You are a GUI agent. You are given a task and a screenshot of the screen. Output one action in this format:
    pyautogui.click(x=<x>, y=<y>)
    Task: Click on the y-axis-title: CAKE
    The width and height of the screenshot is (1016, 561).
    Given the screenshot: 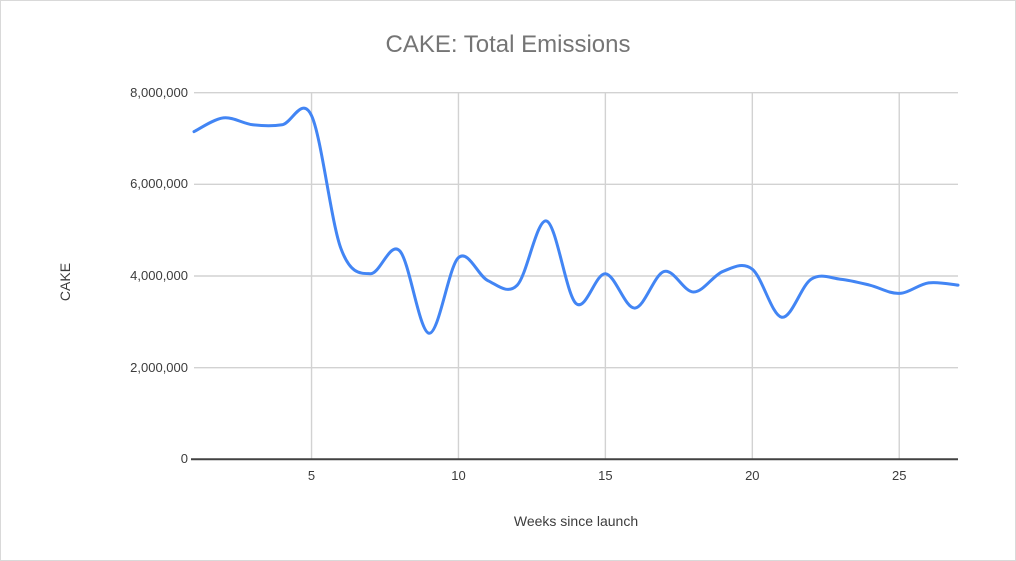 What is the action you would take?
    pyautogui.click(x=65, y=282)
    